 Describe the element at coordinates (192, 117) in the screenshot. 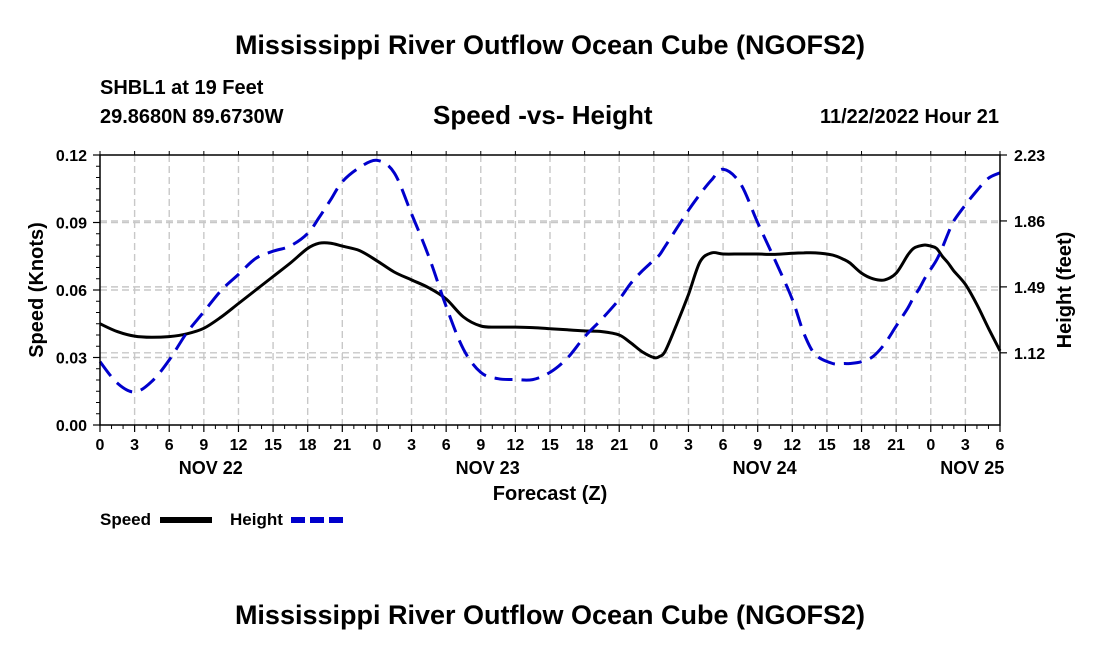

I see `coordinates-label: 29.8680N 89.6730W` at that location.